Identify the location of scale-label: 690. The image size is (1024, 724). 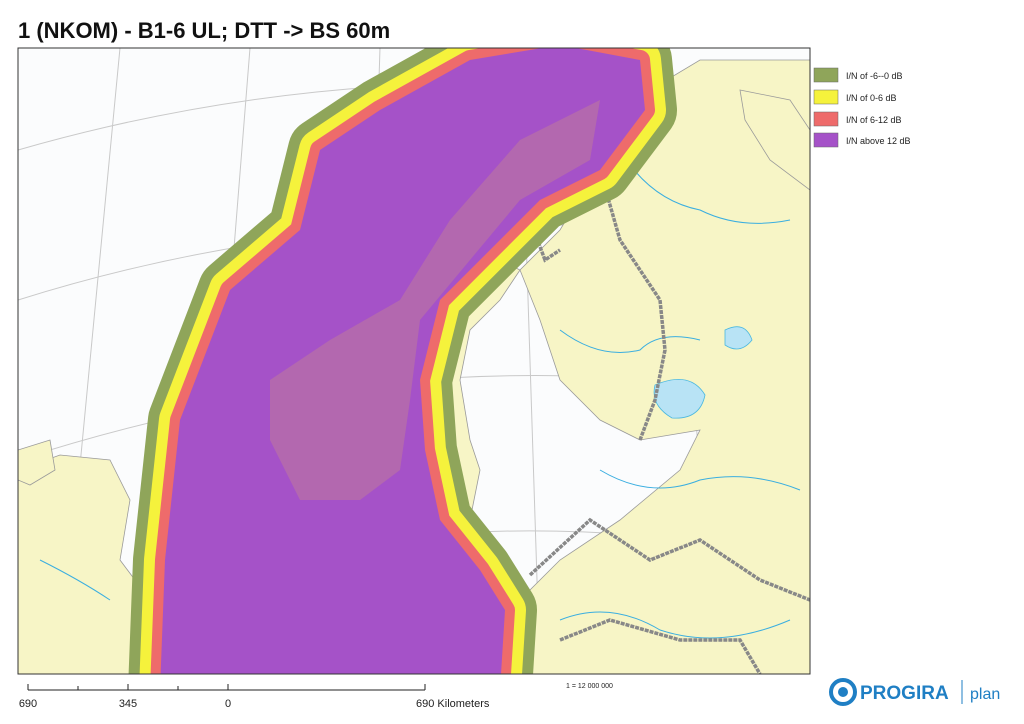
(28, 704).